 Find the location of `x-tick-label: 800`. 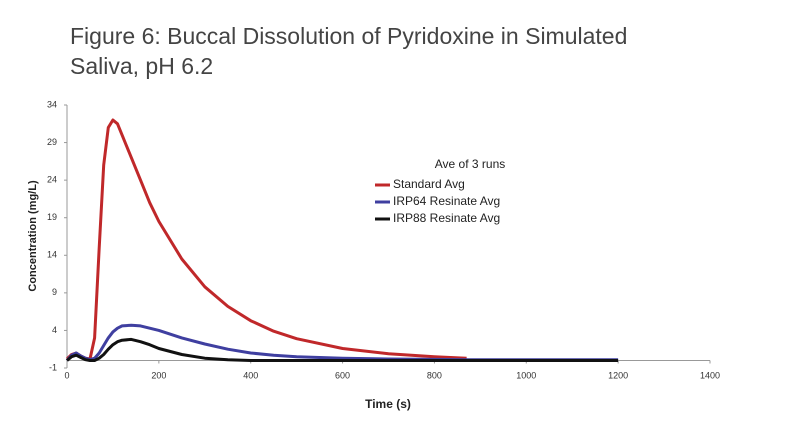

x-tick-label: 800 is located at coordinates (434, 375).